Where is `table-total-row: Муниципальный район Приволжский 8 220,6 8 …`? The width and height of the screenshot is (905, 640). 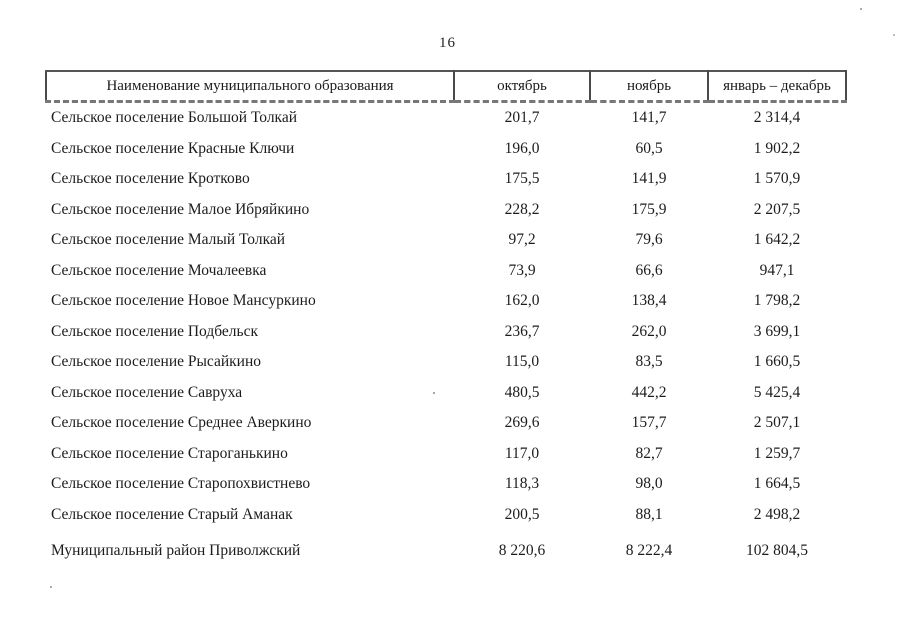
table-total-row: Муниципальный район Приволжский 8 220,6 8 … is located at coordinates (446, 548).